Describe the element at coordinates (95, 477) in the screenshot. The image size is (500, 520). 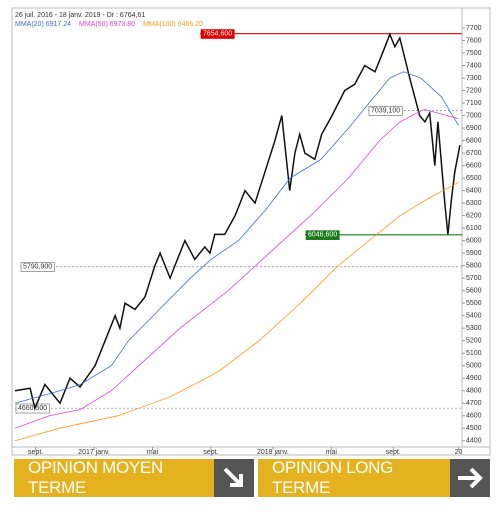
I see `button-label: OPINION MOYEN TERME` at that location.